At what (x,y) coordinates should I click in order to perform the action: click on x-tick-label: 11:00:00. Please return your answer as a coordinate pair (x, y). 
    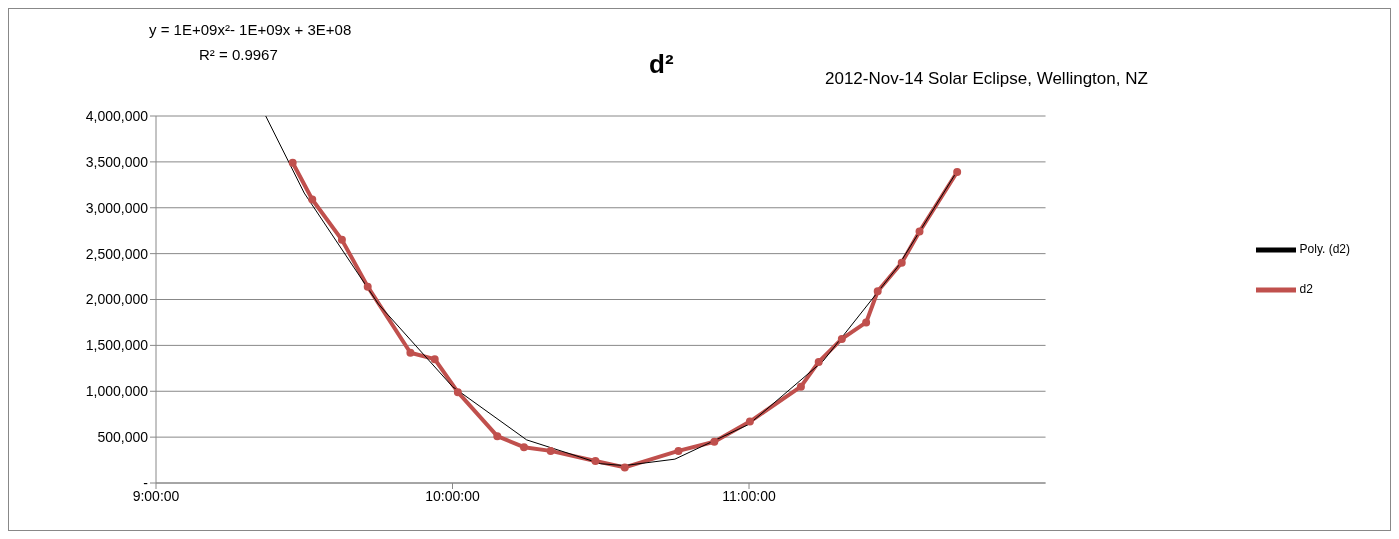
    Looking at the image, I should click on (749, 495).